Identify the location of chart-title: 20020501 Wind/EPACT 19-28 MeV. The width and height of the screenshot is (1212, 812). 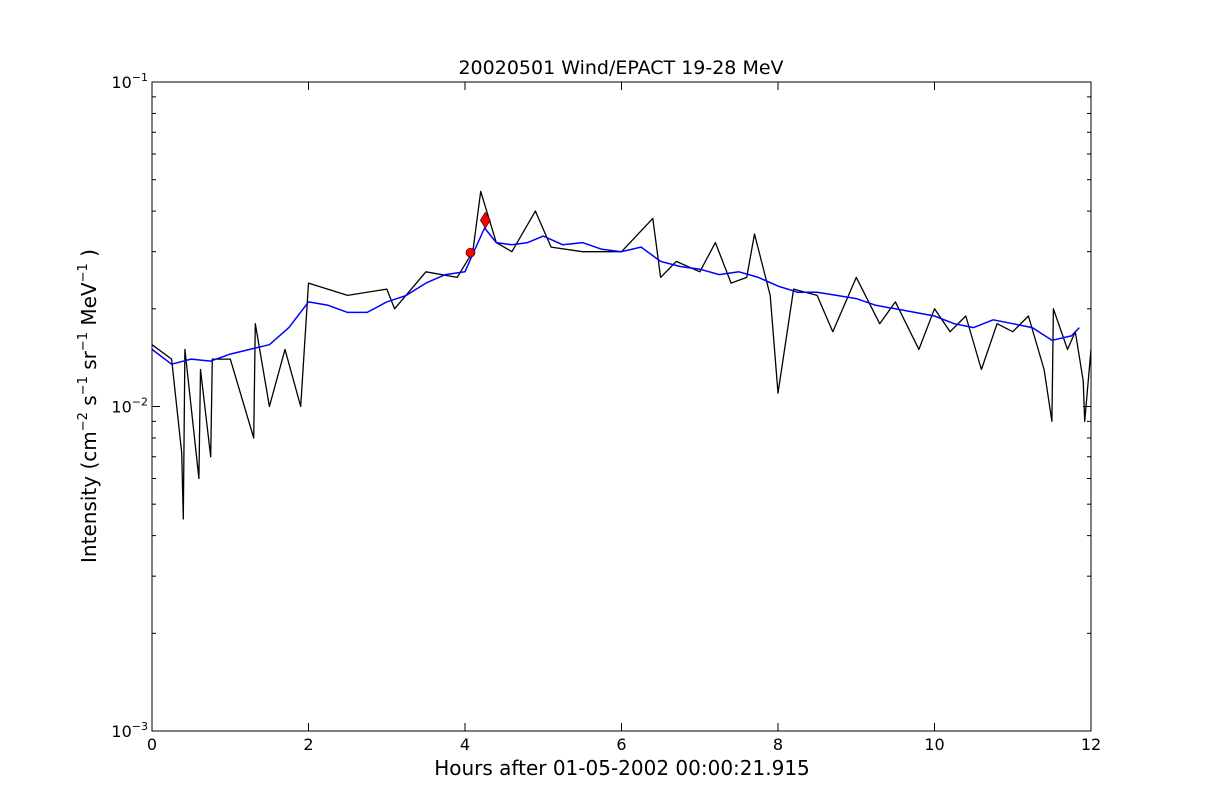
(620, 68).